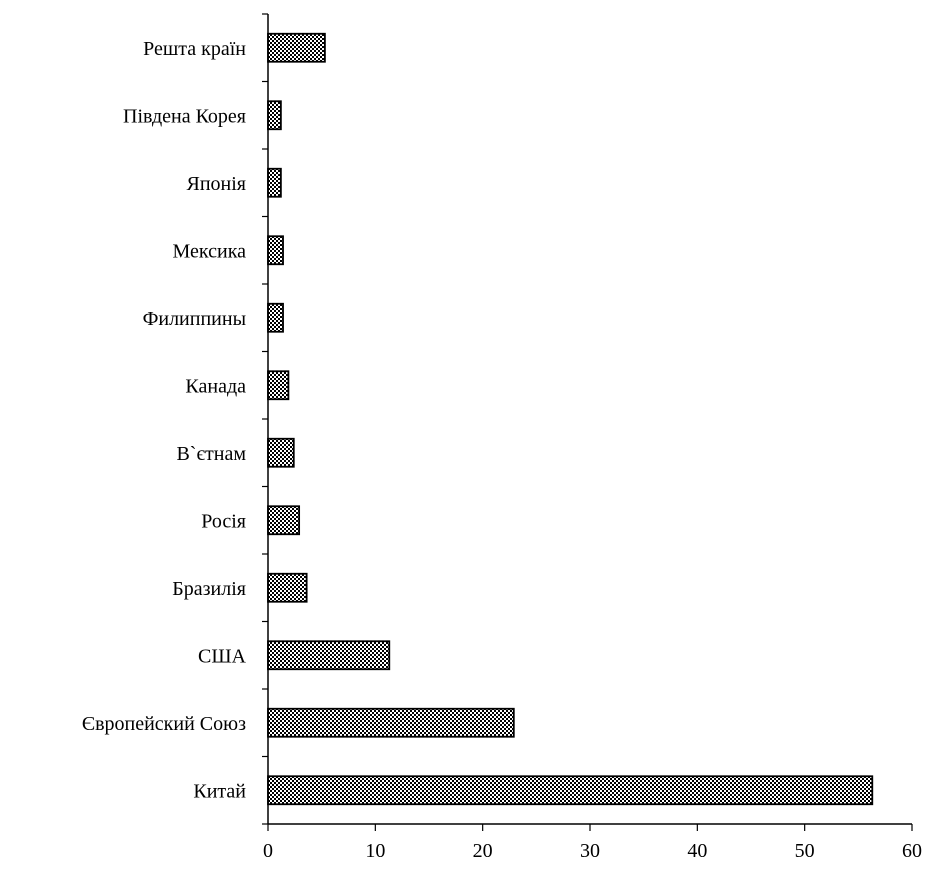  What do you see at coordinates (194, 319) in the screenshot?
I see `category-label-8: Филиппины` at bounding box center [194, 319].